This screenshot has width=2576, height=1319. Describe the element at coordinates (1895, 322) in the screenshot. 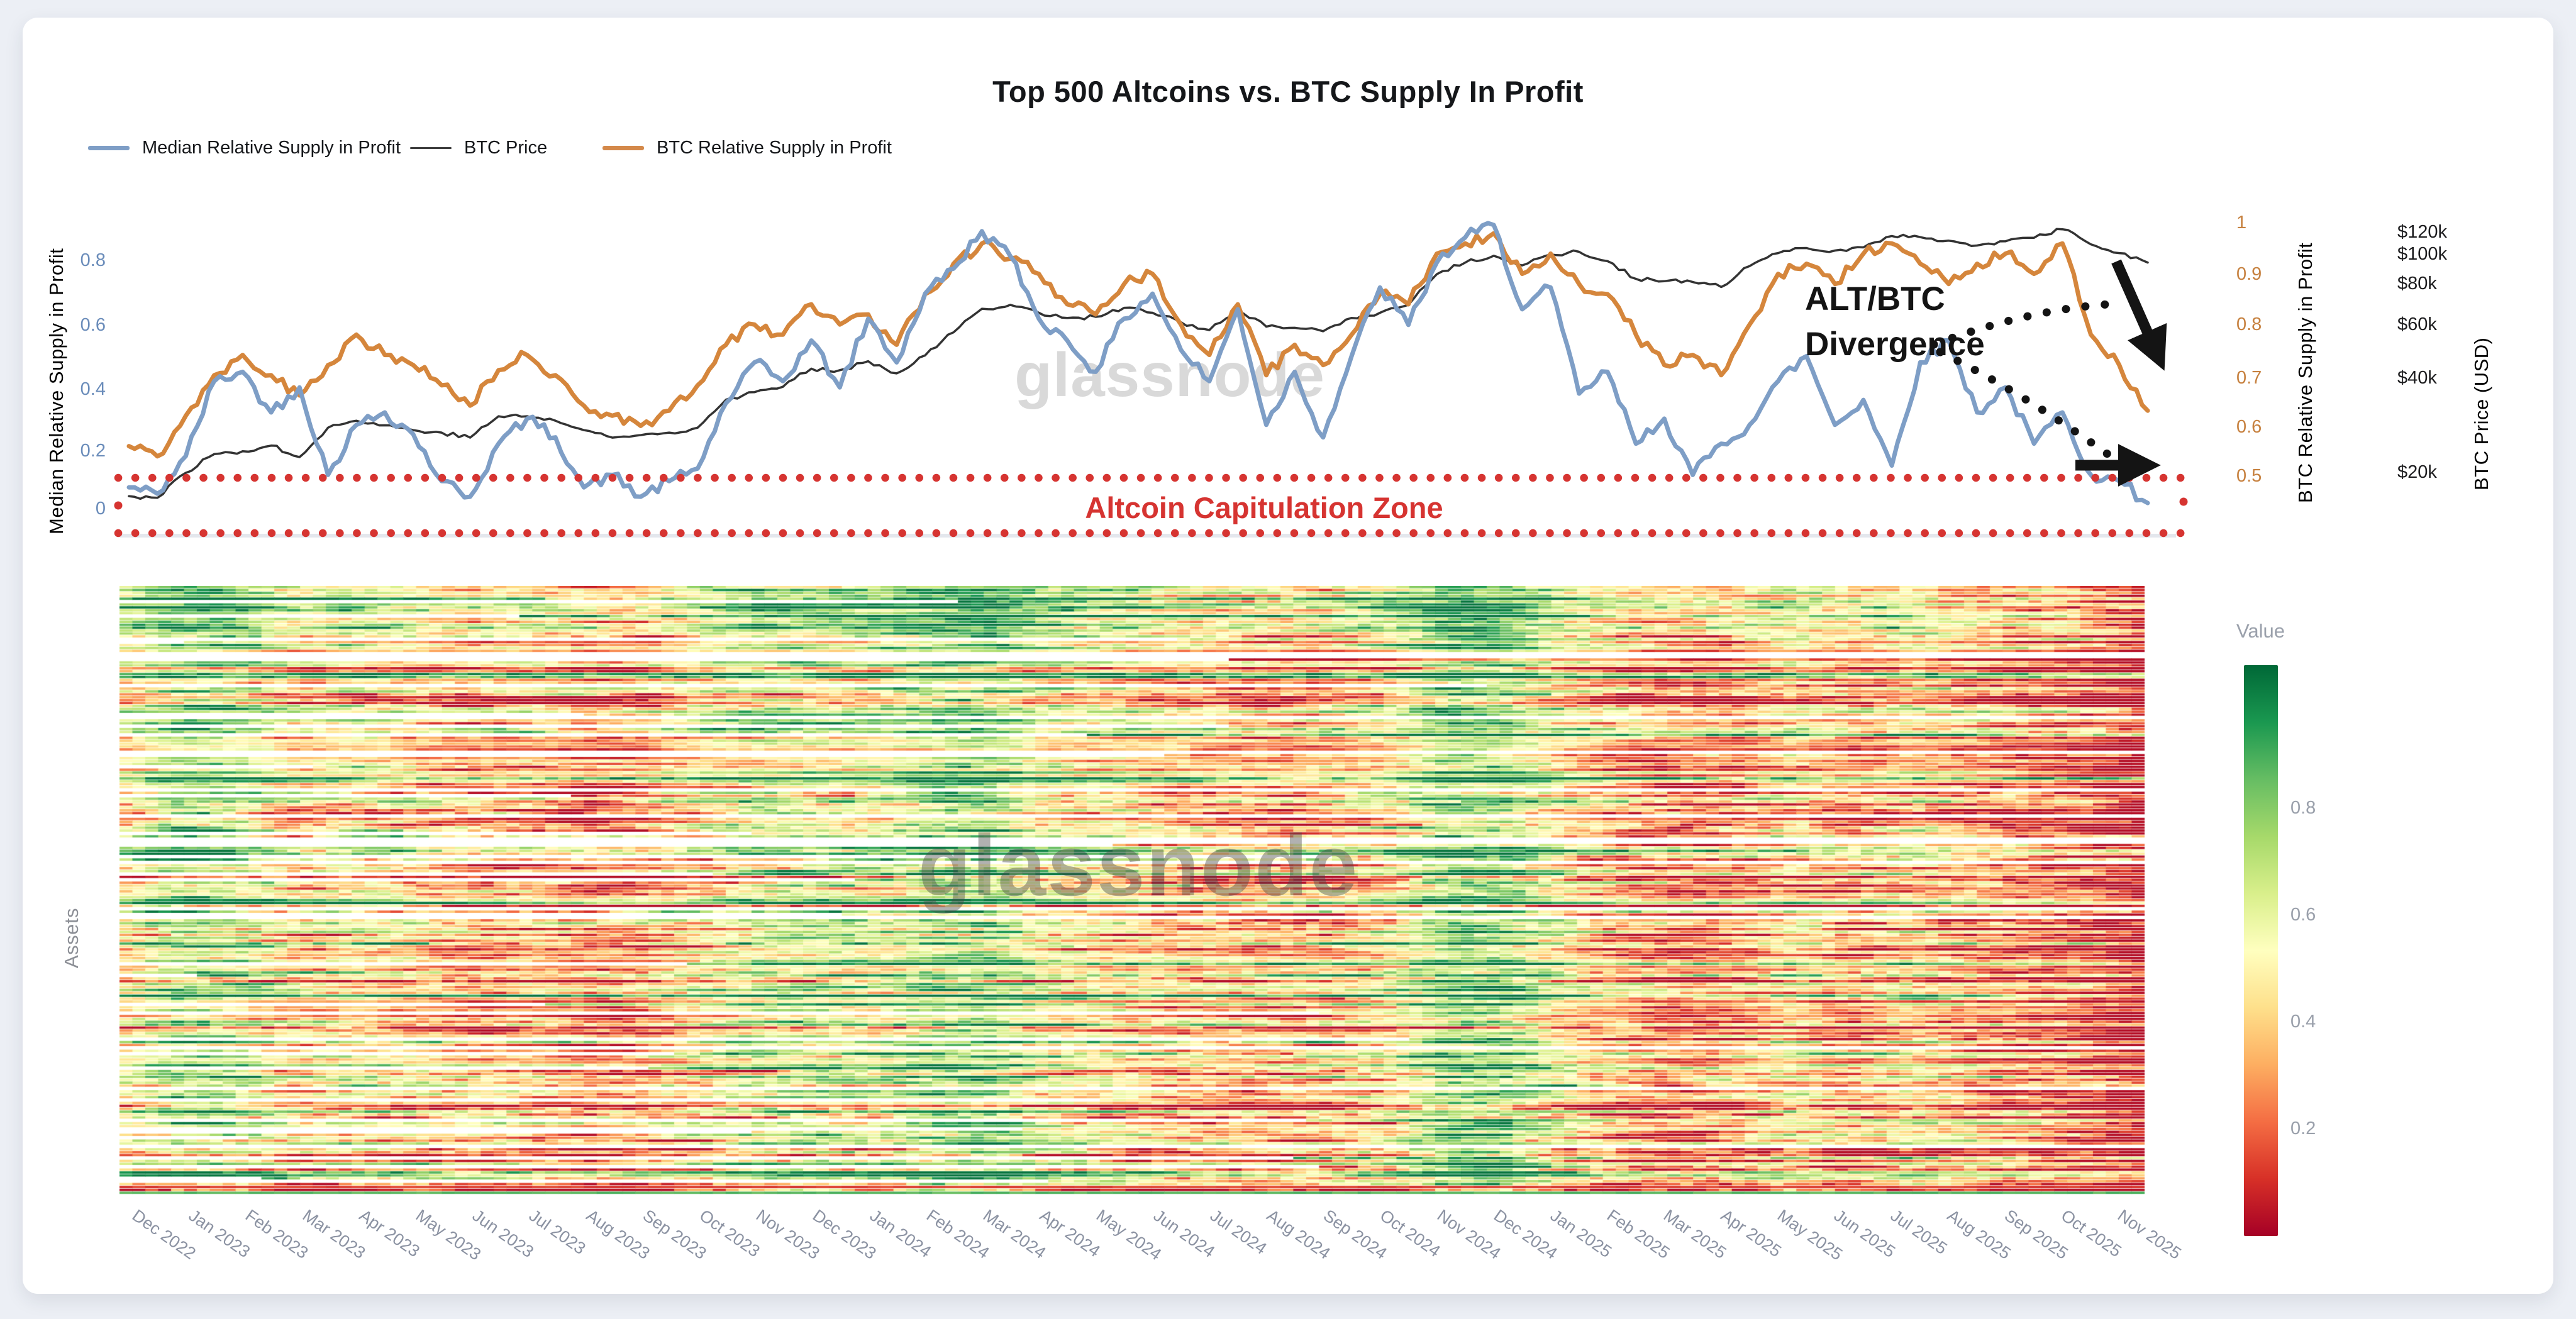

I see `divergence-annotation: ALT/BTC Divergence` at that location.